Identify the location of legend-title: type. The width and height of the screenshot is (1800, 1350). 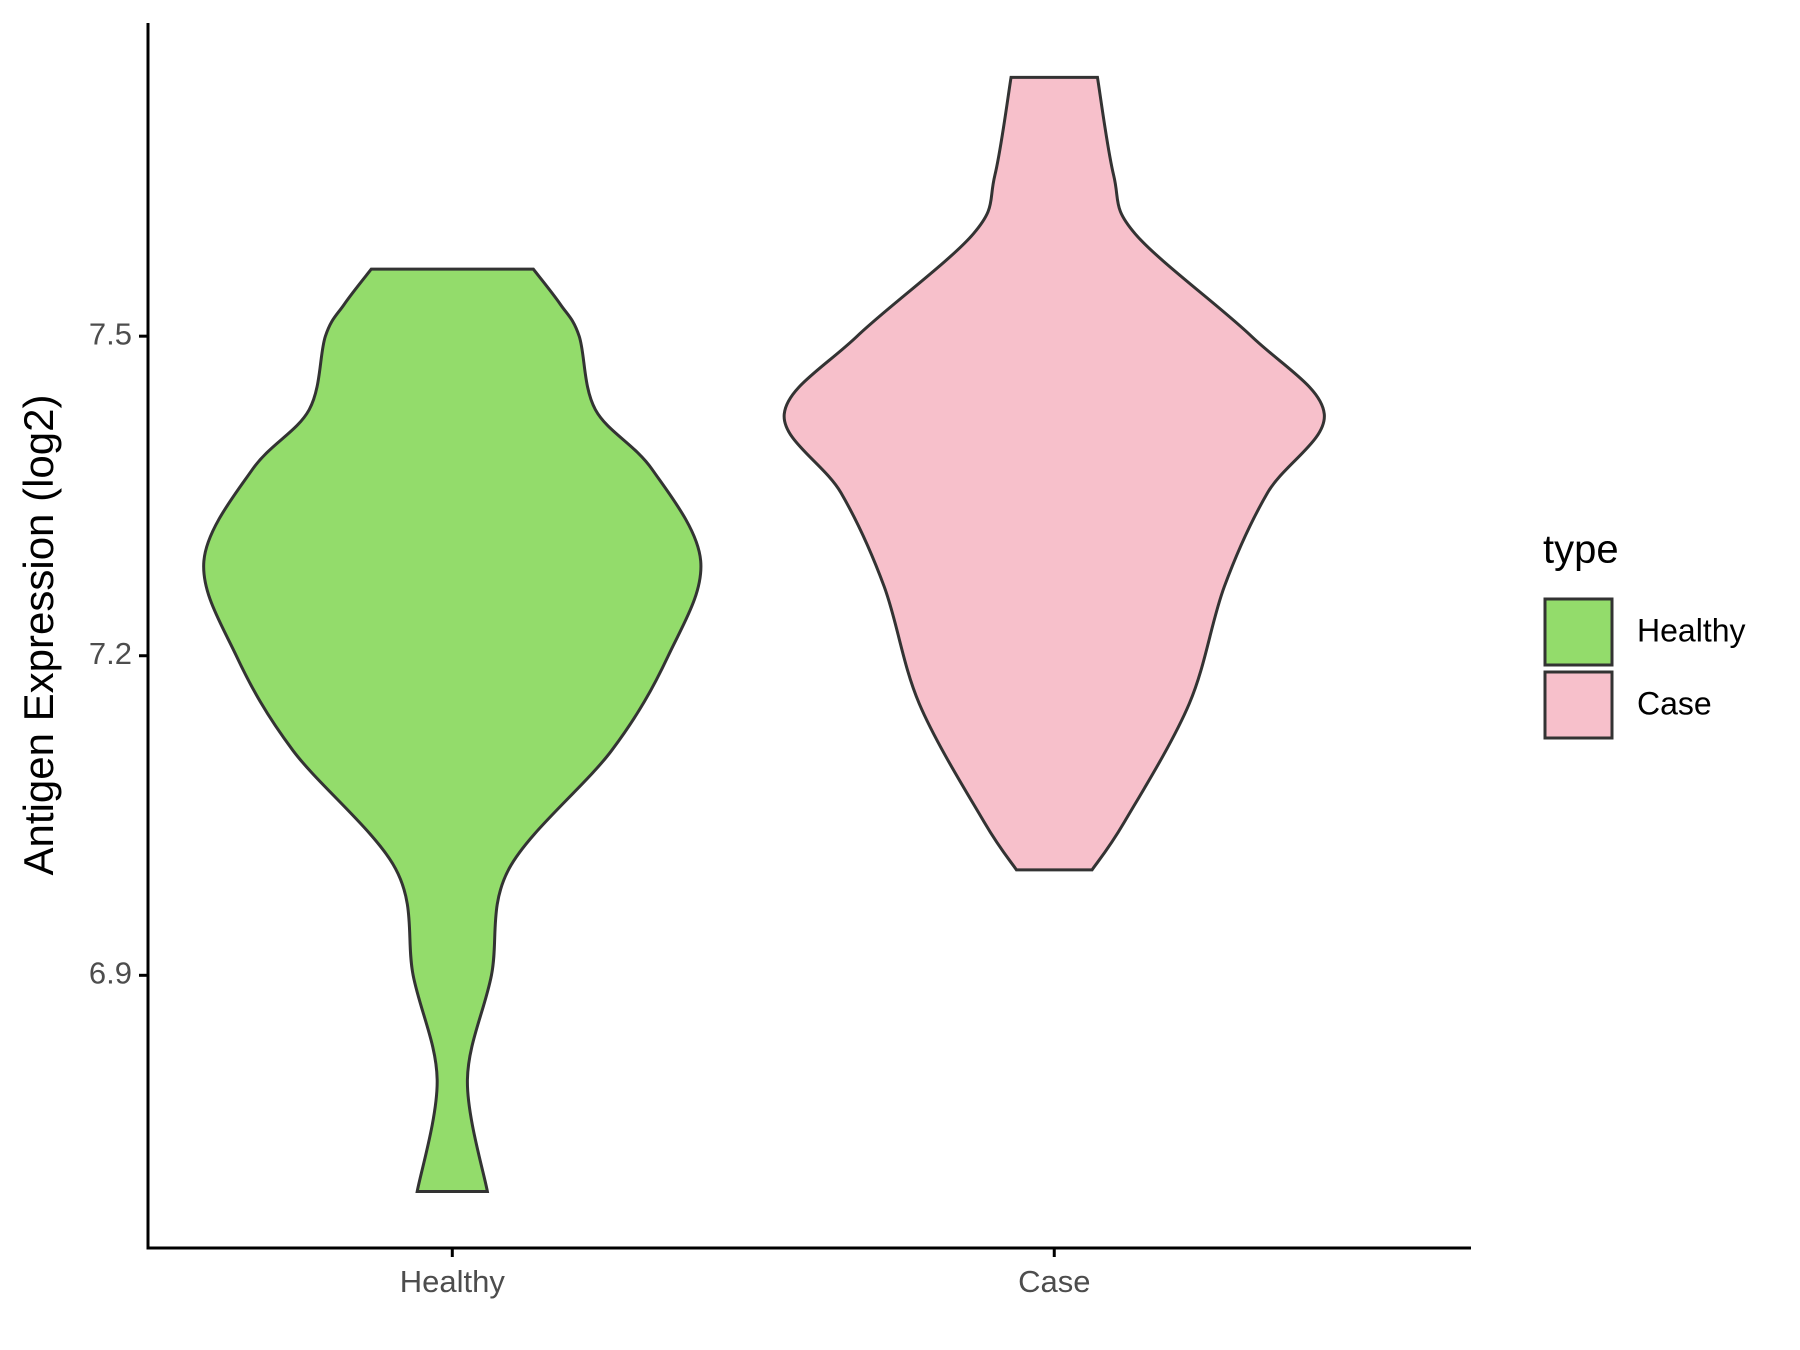
(1581, 550).